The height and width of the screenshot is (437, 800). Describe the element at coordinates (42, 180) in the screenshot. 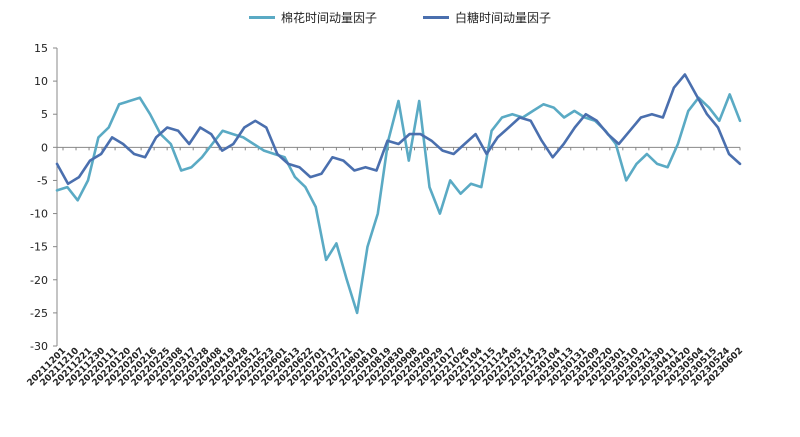

I see `y-tick-label: -5` at that location.